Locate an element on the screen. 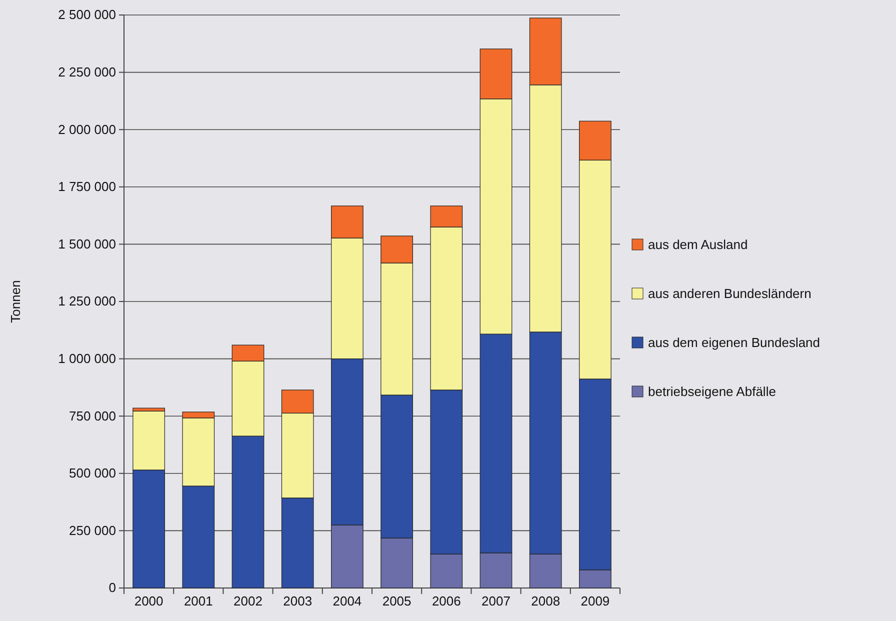 The width and height of the screenshot is (896, 621). x-tick-label: 2000 is located at coordinates (149, 600).